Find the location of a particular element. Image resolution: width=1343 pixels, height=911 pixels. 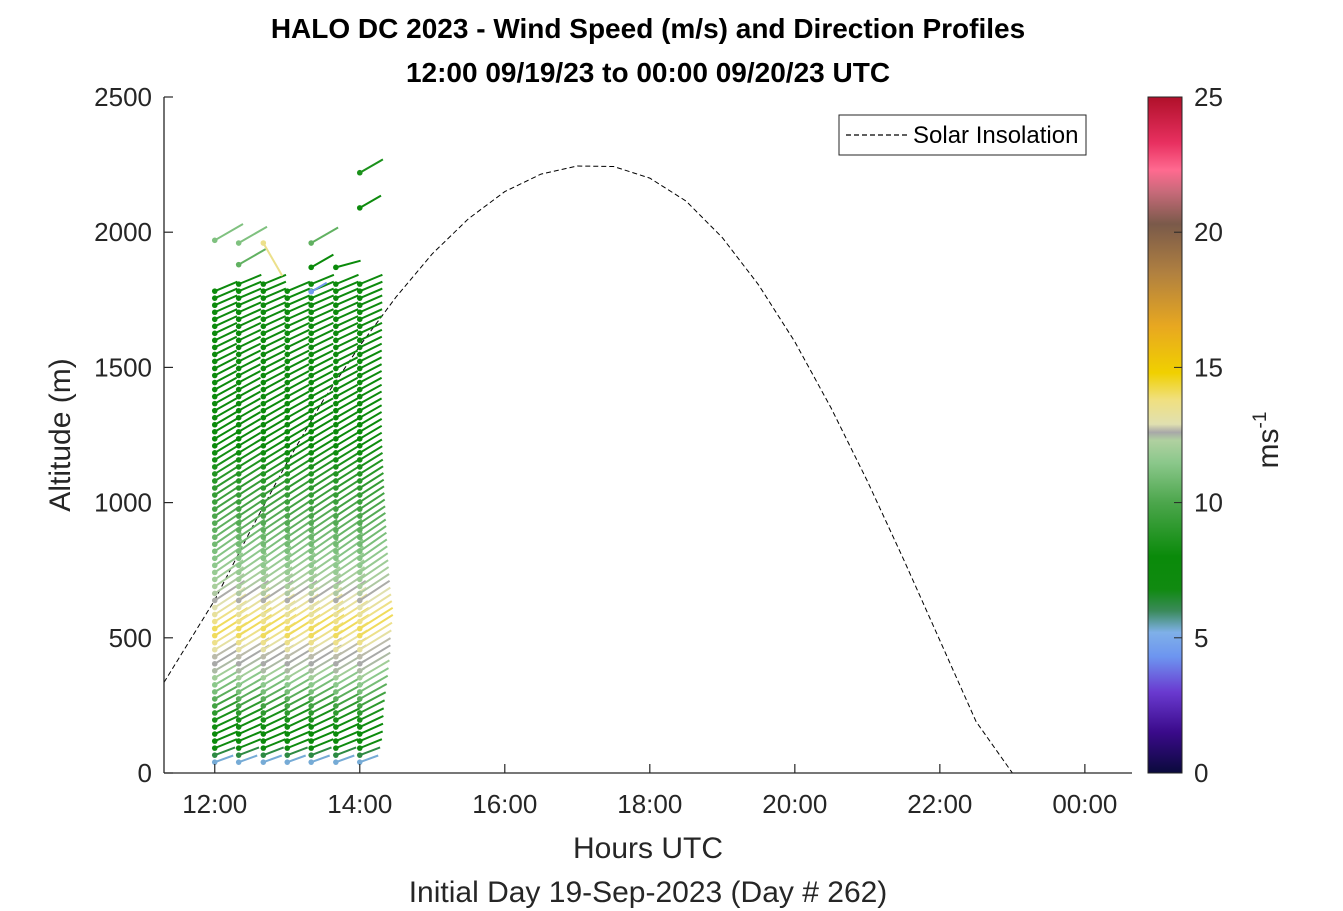

y-tick-label: 500 is located at coordinates (130, 638).